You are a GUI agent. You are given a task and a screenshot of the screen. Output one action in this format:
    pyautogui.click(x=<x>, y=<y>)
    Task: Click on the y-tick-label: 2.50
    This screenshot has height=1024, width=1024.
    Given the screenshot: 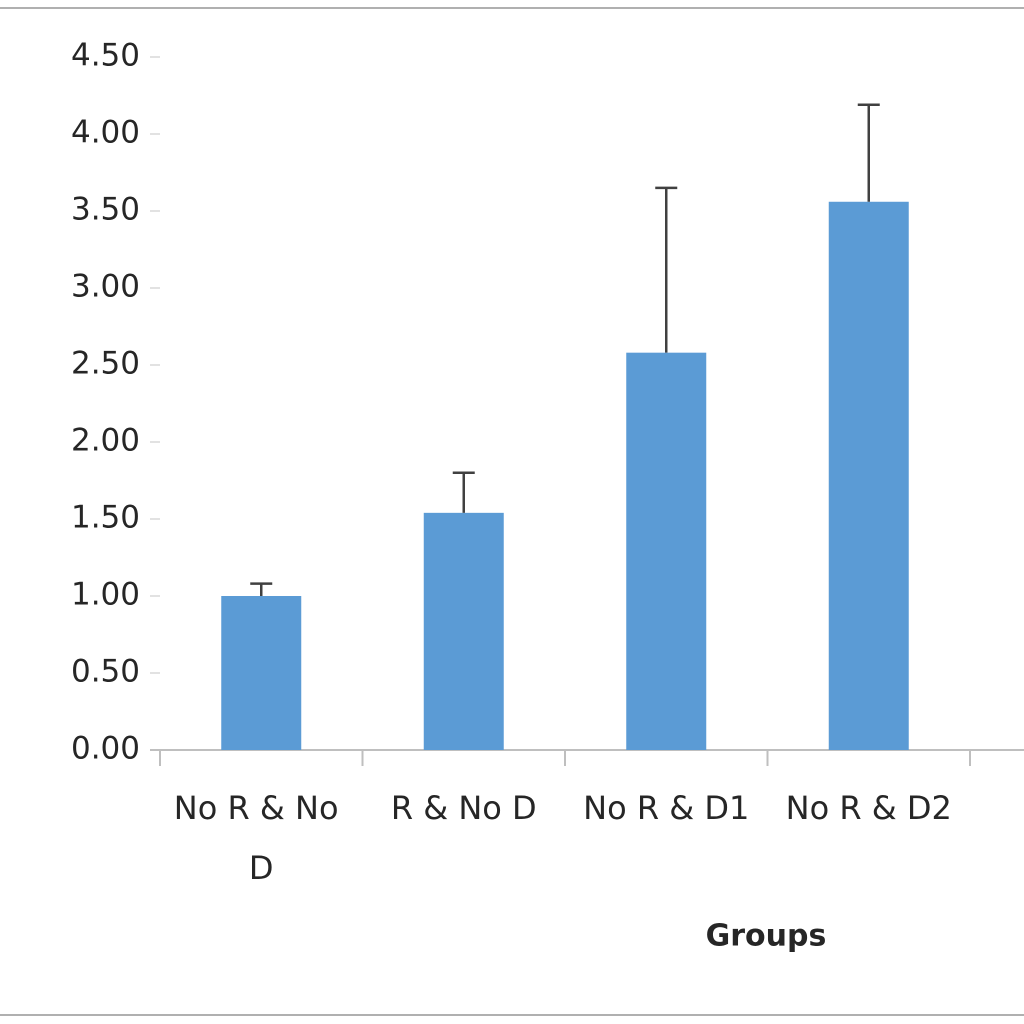 What is the action you would take?
    pyautogui.click(x=105, y=364)
    